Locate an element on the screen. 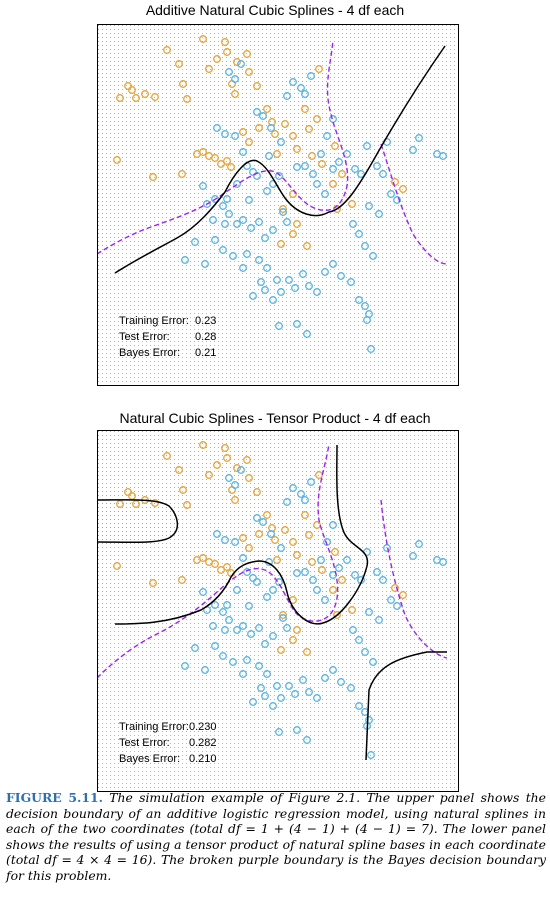 This screenshot has width=550, height=903. error-value: 0.282 is located at coordinates (203, 743).